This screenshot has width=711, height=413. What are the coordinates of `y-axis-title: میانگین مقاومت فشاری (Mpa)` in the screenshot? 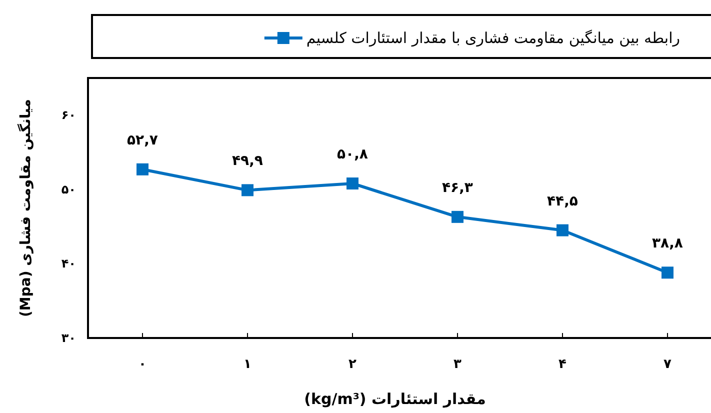 It's located at (25, 208).